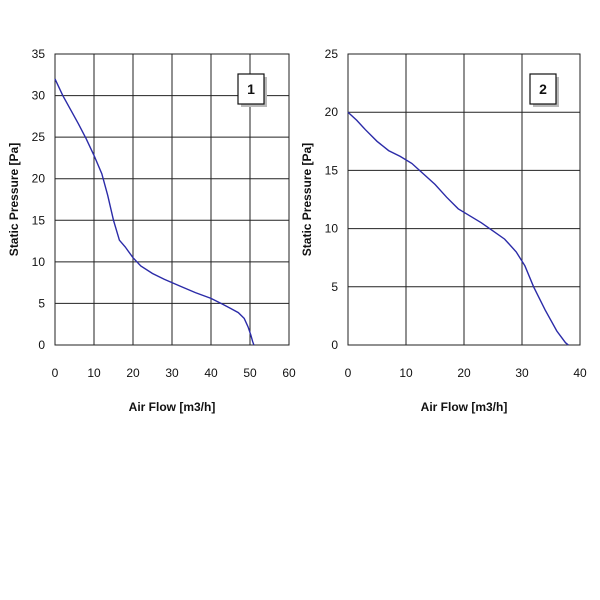 This screenshot has height=600, width=600. Describe the element at coordinates (289, 373) in the screenshot. I see `x-tick-label: 60` at that location.